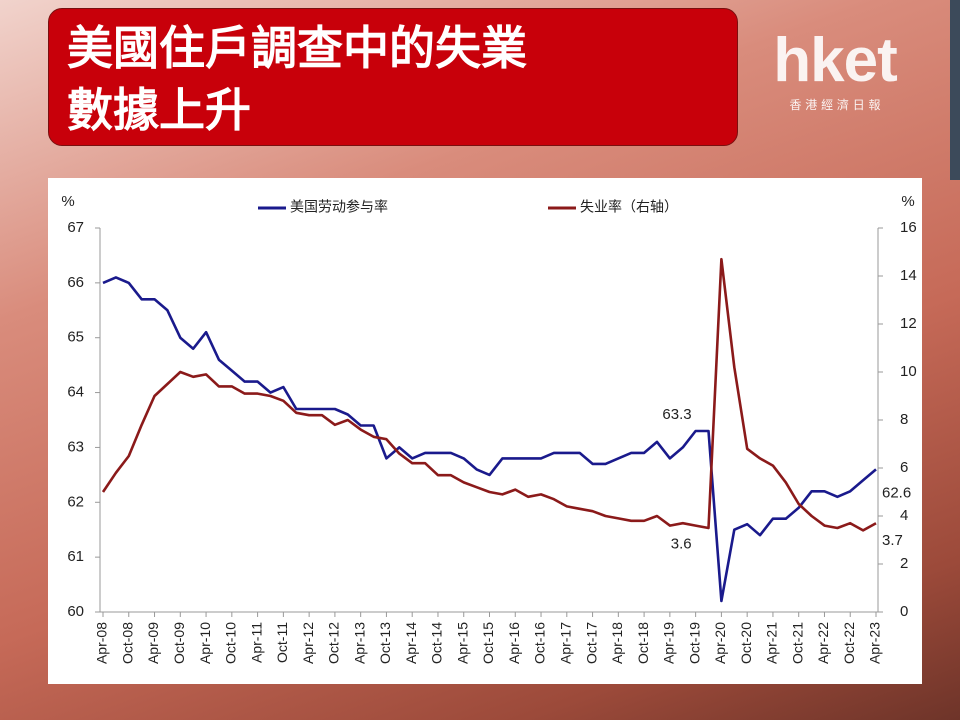 Image resolution: width=960 pixels, height=720 pixels. What do you see at coordinates (566, 643) in the screenshot?
I see `x-tick-label: Apr-17` at bounding box center [566, 643].